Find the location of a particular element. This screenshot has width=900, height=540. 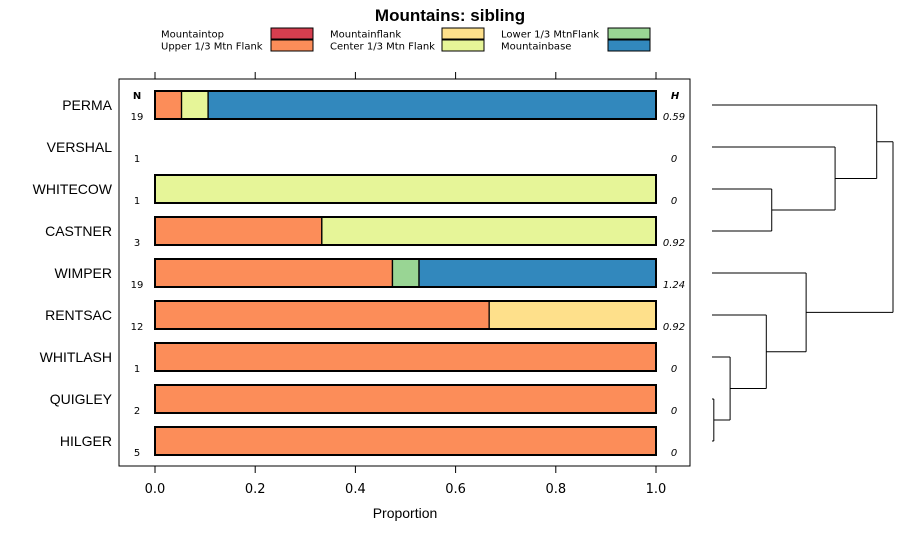

bar-segment-wimper-upper-1-3-mtn-flank is located at coordinates (274, 273).